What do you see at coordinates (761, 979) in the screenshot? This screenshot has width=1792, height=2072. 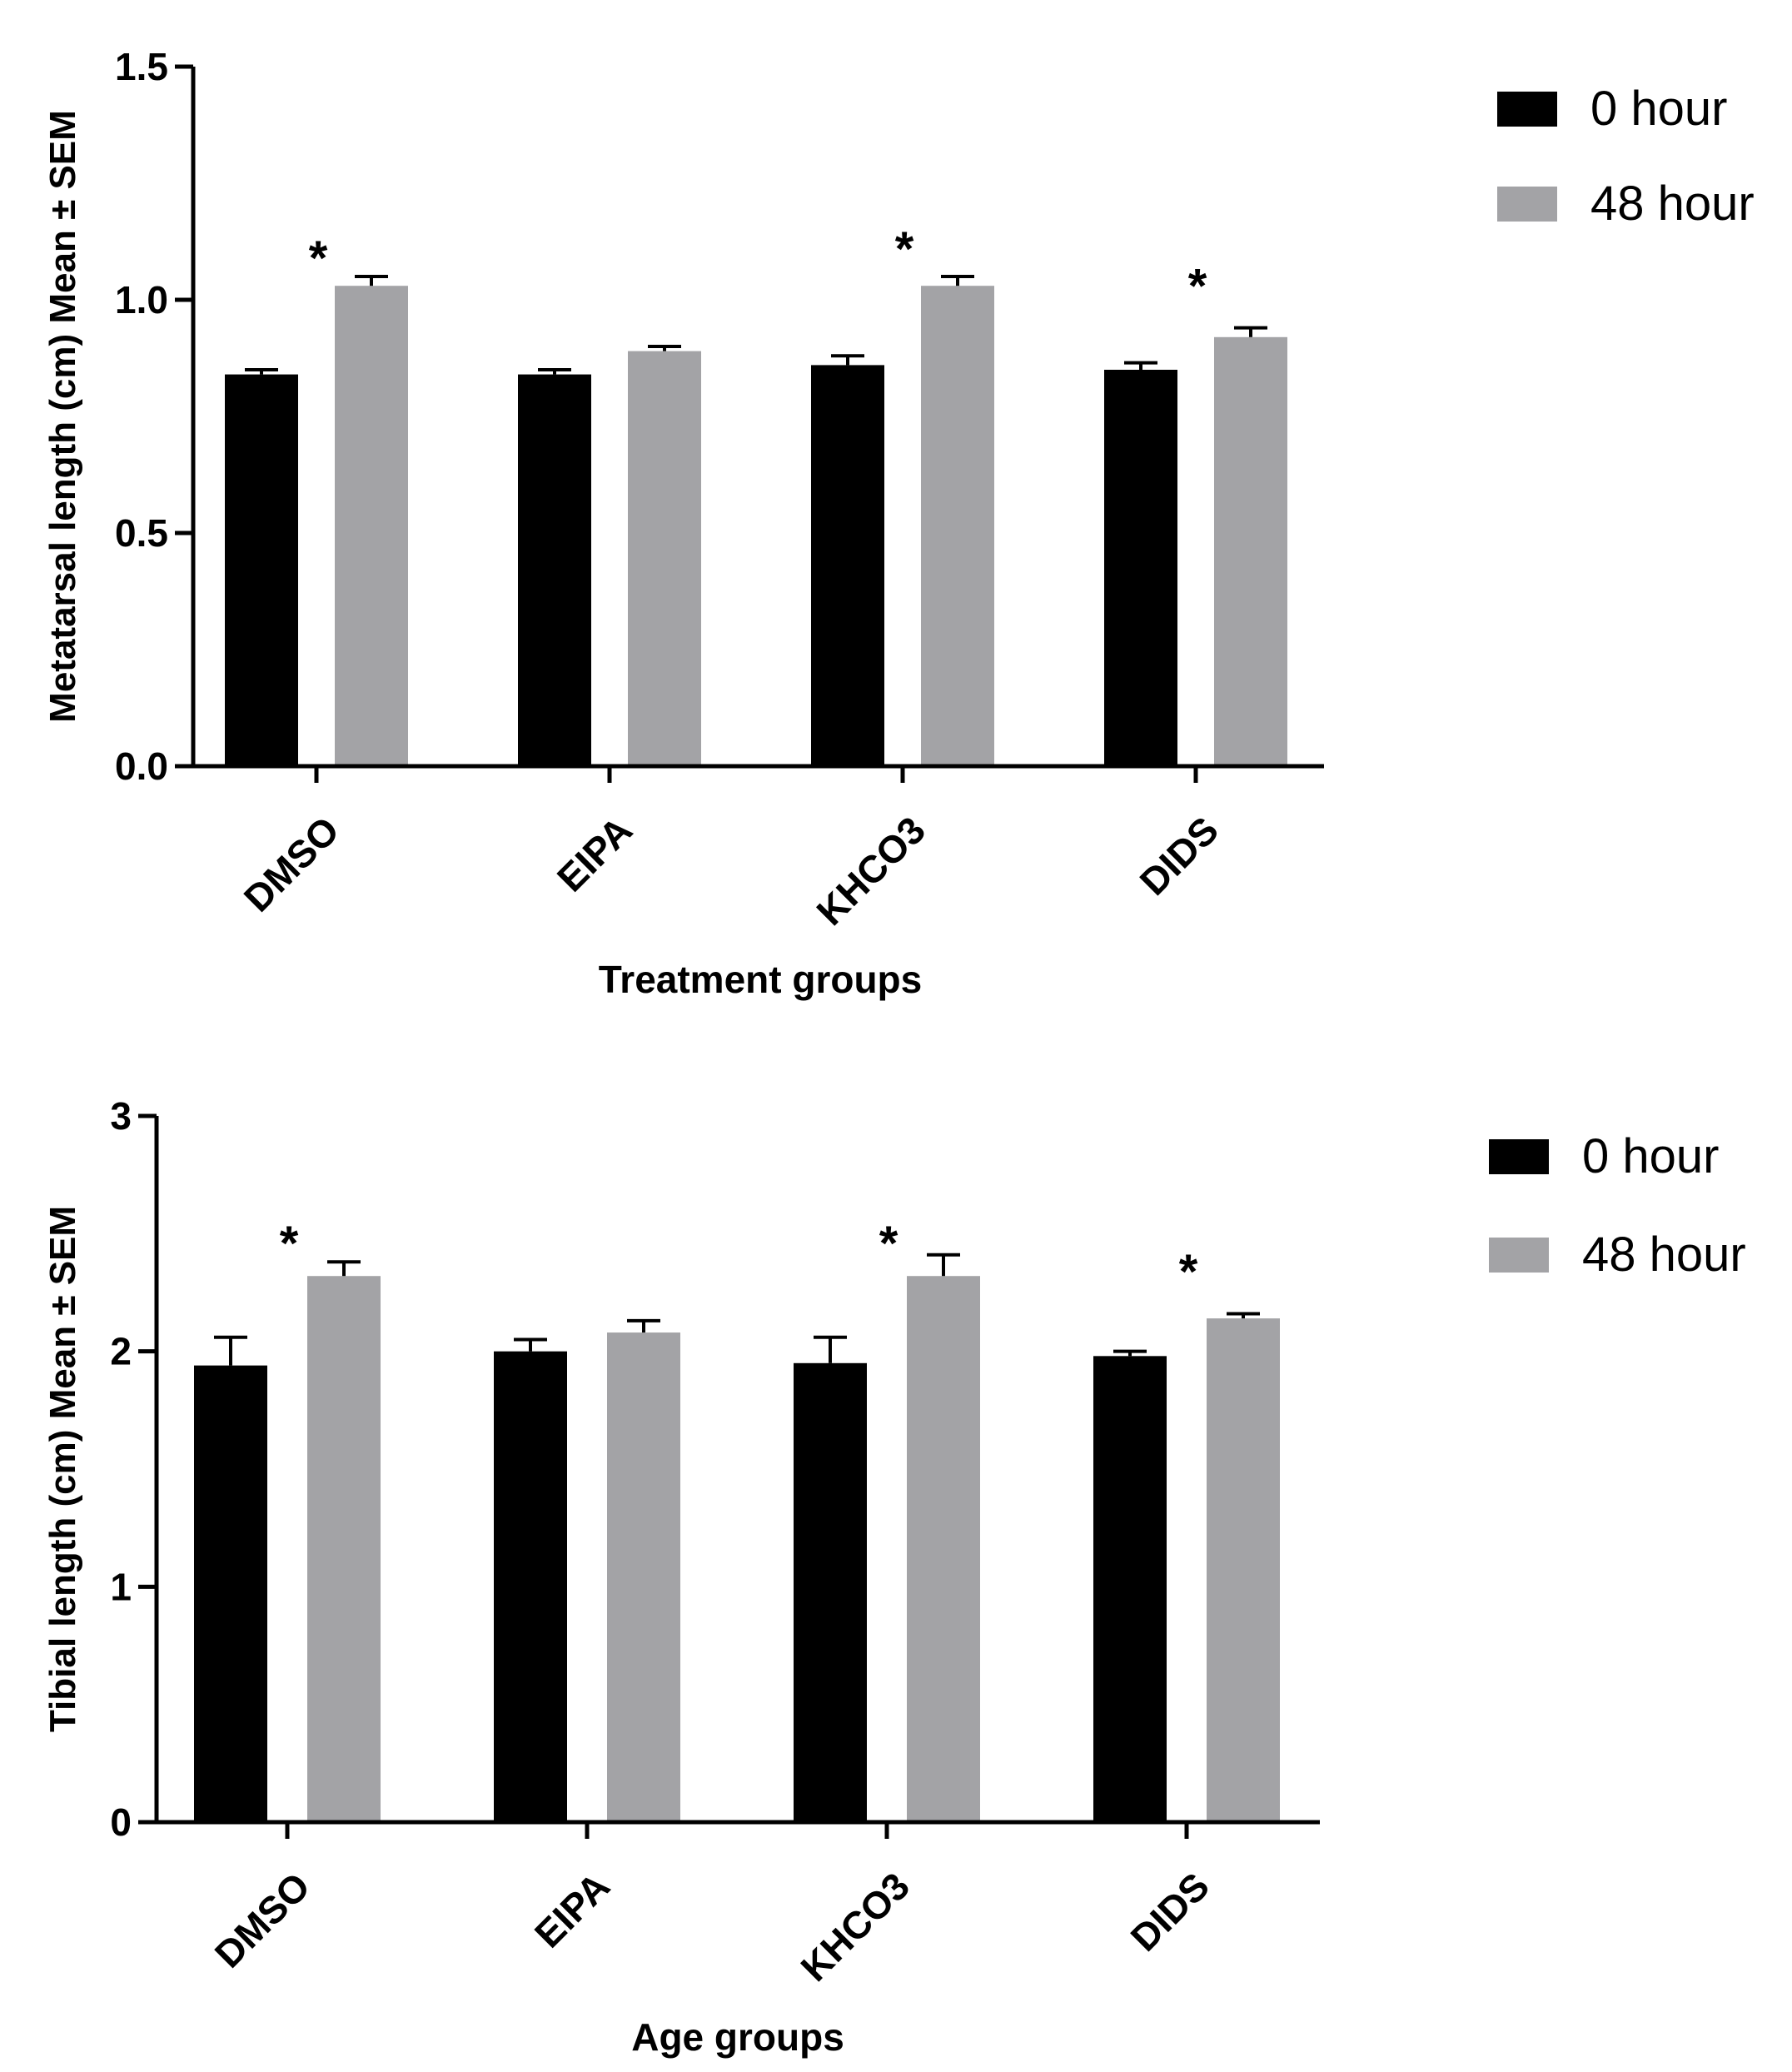 I see `x-axis-title: Treatment groups` at bounding box center [761, 979].